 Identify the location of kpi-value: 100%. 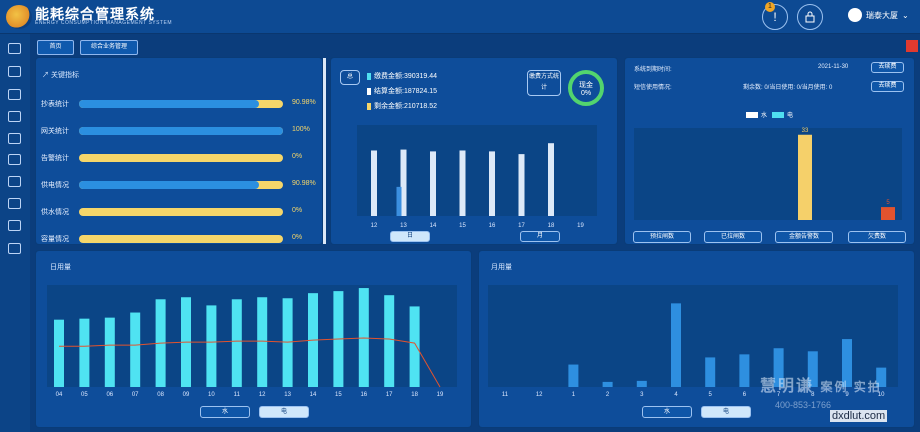
(301, 129).